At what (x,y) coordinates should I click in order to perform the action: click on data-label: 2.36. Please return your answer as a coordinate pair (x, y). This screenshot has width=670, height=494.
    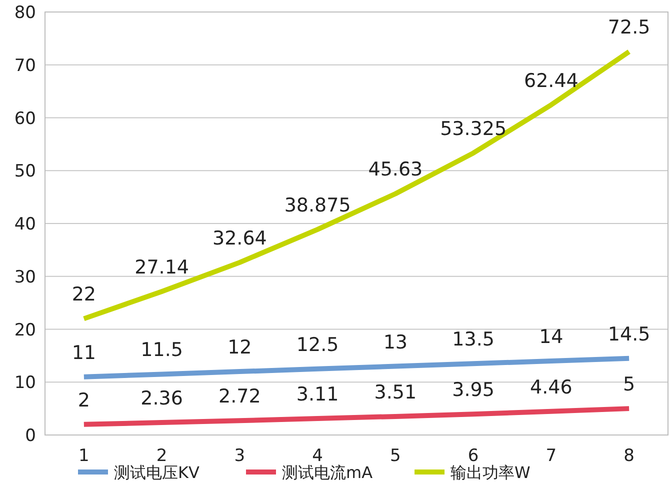
    Looking at the image, I should click on (161, 399).